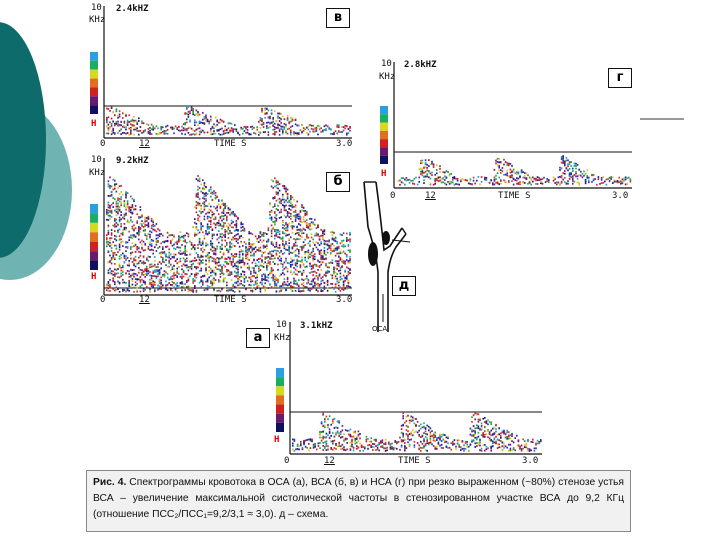 The image size is (720, 540). Describe the element at coordinates (316, 326) in the screenshot. I see `freq-label: 3.1kHZ` at that location.